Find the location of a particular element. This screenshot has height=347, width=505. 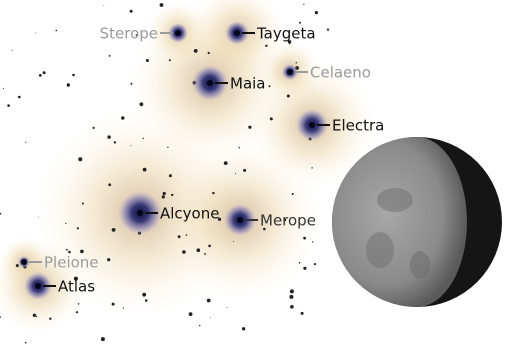

star-label: Atlas is located at coordinates (76, 287).